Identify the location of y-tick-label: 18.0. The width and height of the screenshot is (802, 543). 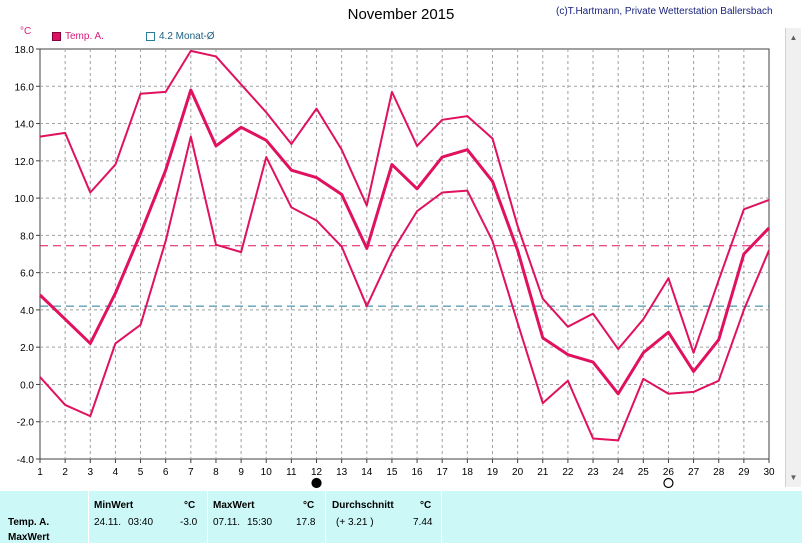
(25, 50).